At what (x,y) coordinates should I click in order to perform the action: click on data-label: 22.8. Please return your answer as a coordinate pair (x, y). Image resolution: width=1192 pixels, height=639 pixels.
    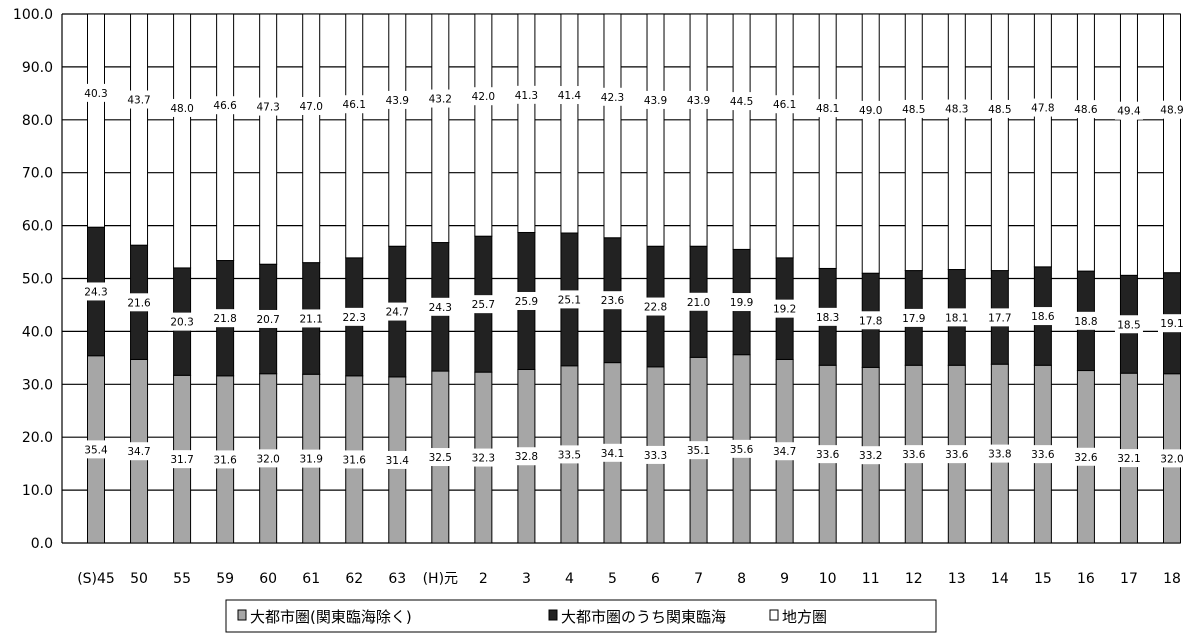
    Looking at the image, I should click on (655, 306).